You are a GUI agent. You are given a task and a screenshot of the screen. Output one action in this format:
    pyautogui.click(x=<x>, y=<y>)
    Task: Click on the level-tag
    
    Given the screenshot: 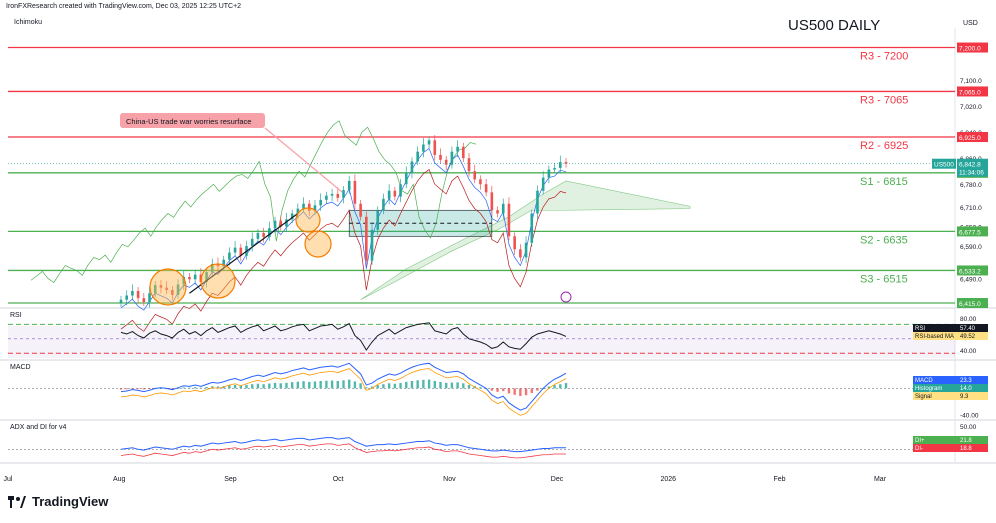 What is the action you would take?
    pyautogui.click(x=972, y=91)
    